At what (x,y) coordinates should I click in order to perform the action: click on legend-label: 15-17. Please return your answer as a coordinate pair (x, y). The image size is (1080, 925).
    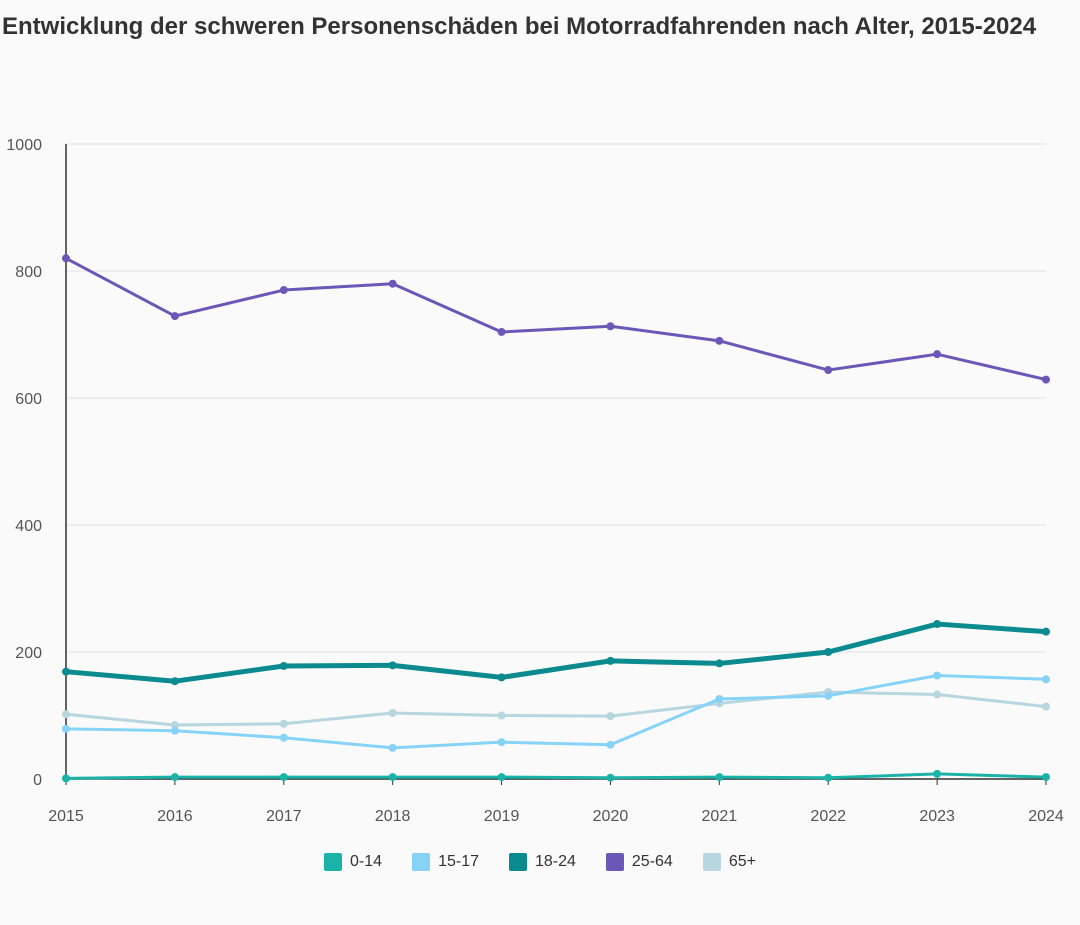
    Looking at the image, I should click on (458, 861).